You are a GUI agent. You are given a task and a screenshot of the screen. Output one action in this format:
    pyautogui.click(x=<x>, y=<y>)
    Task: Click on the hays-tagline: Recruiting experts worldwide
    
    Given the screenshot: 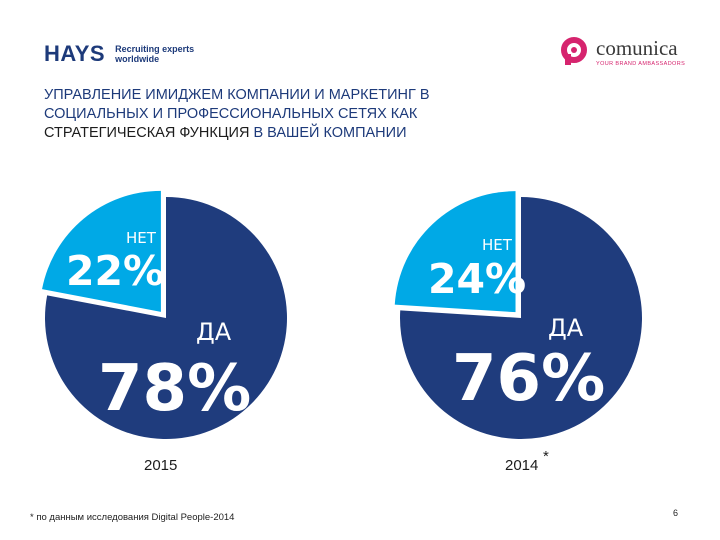 What is the action you would take?
    pyautogui.click(x=154, y=54)
    